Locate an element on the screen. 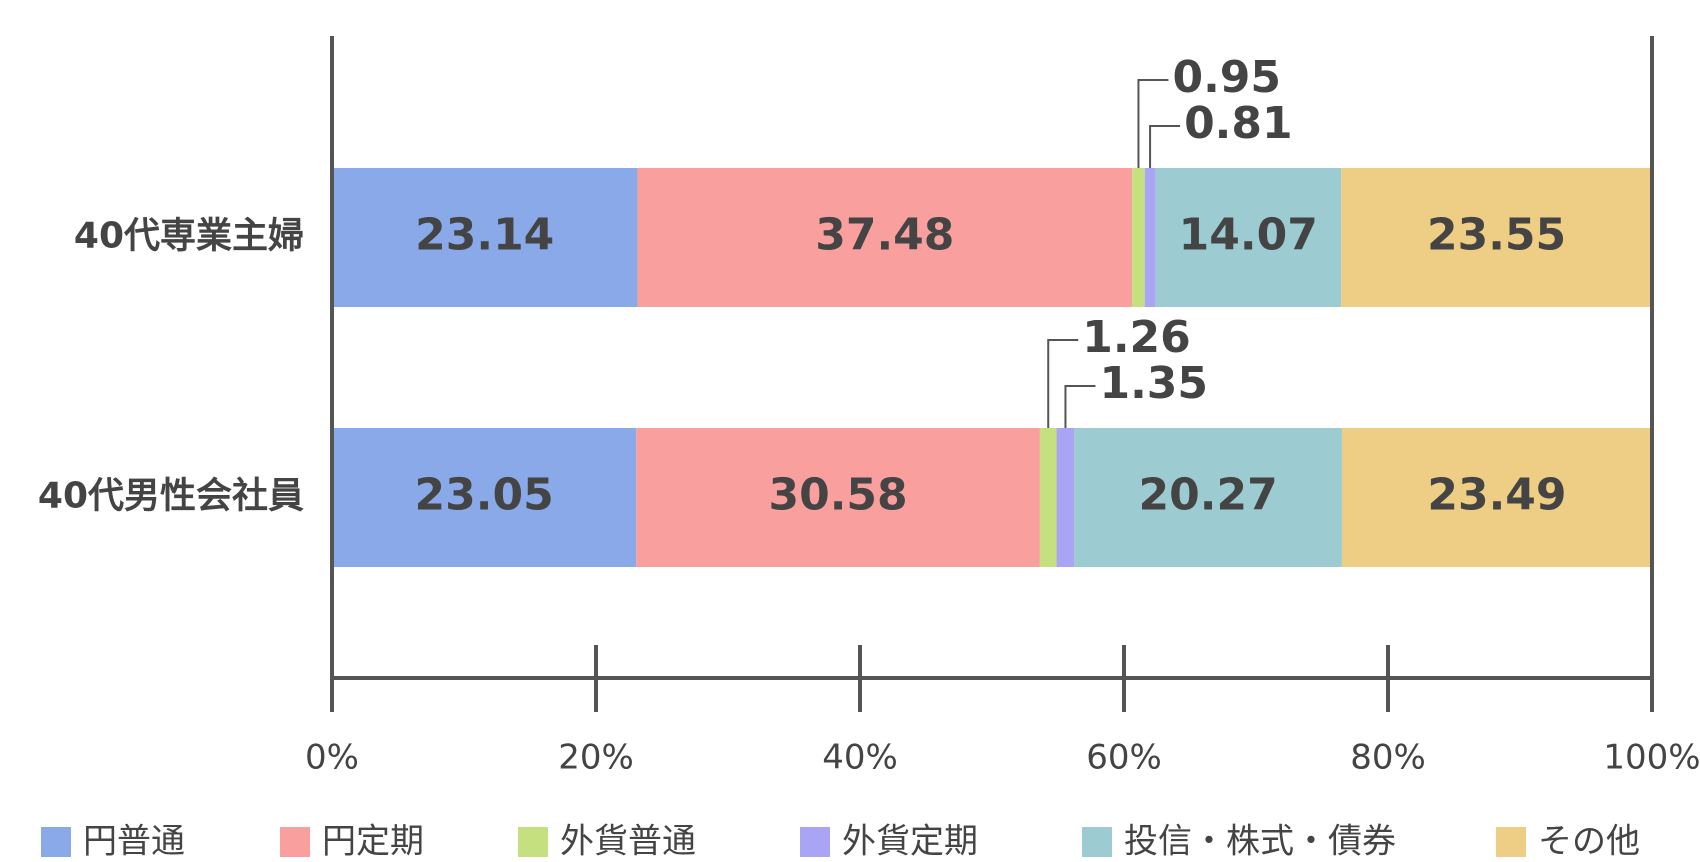 The image size is (1700, 862). x-tick-label: 60% is located at coordinates (1124, 758).